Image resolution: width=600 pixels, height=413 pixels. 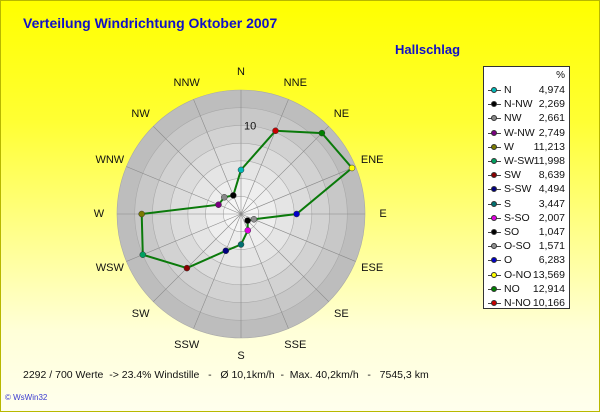 I want to click on legend-percent: 3,447, so click(x=551, y=203).